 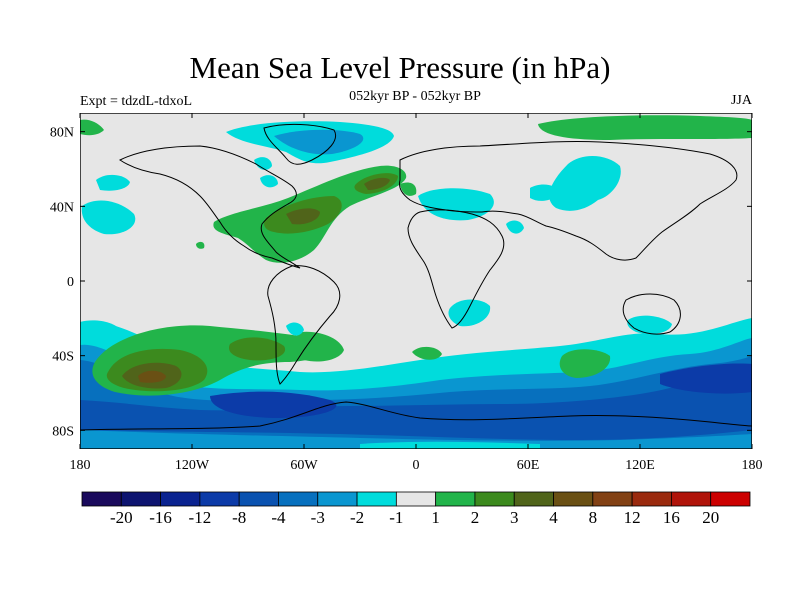 What do you see at coordinates (160, 517) in the screenshot?
I see `colorbar-label: -16` at bounding box center [160, 517].